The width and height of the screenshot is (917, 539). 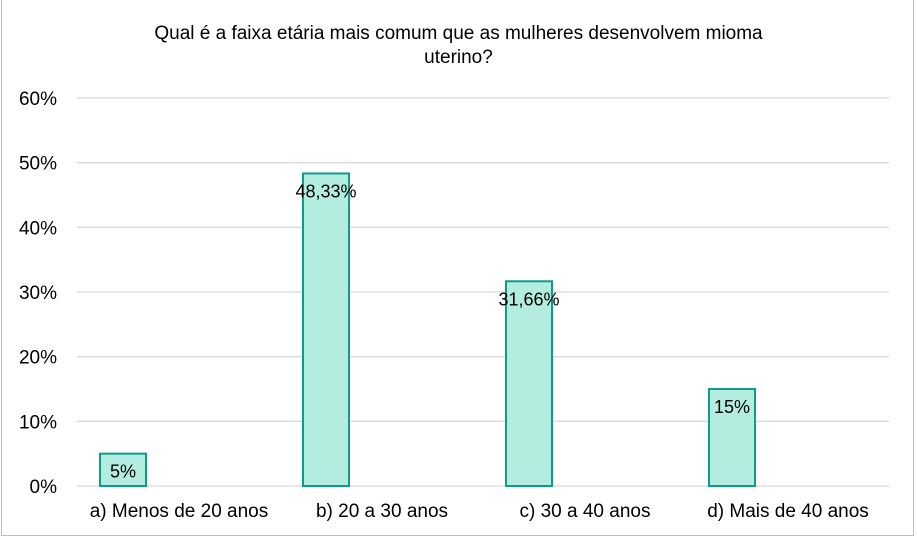 I want to click on y-tick-label: 10%, so click(x=38, y=422).